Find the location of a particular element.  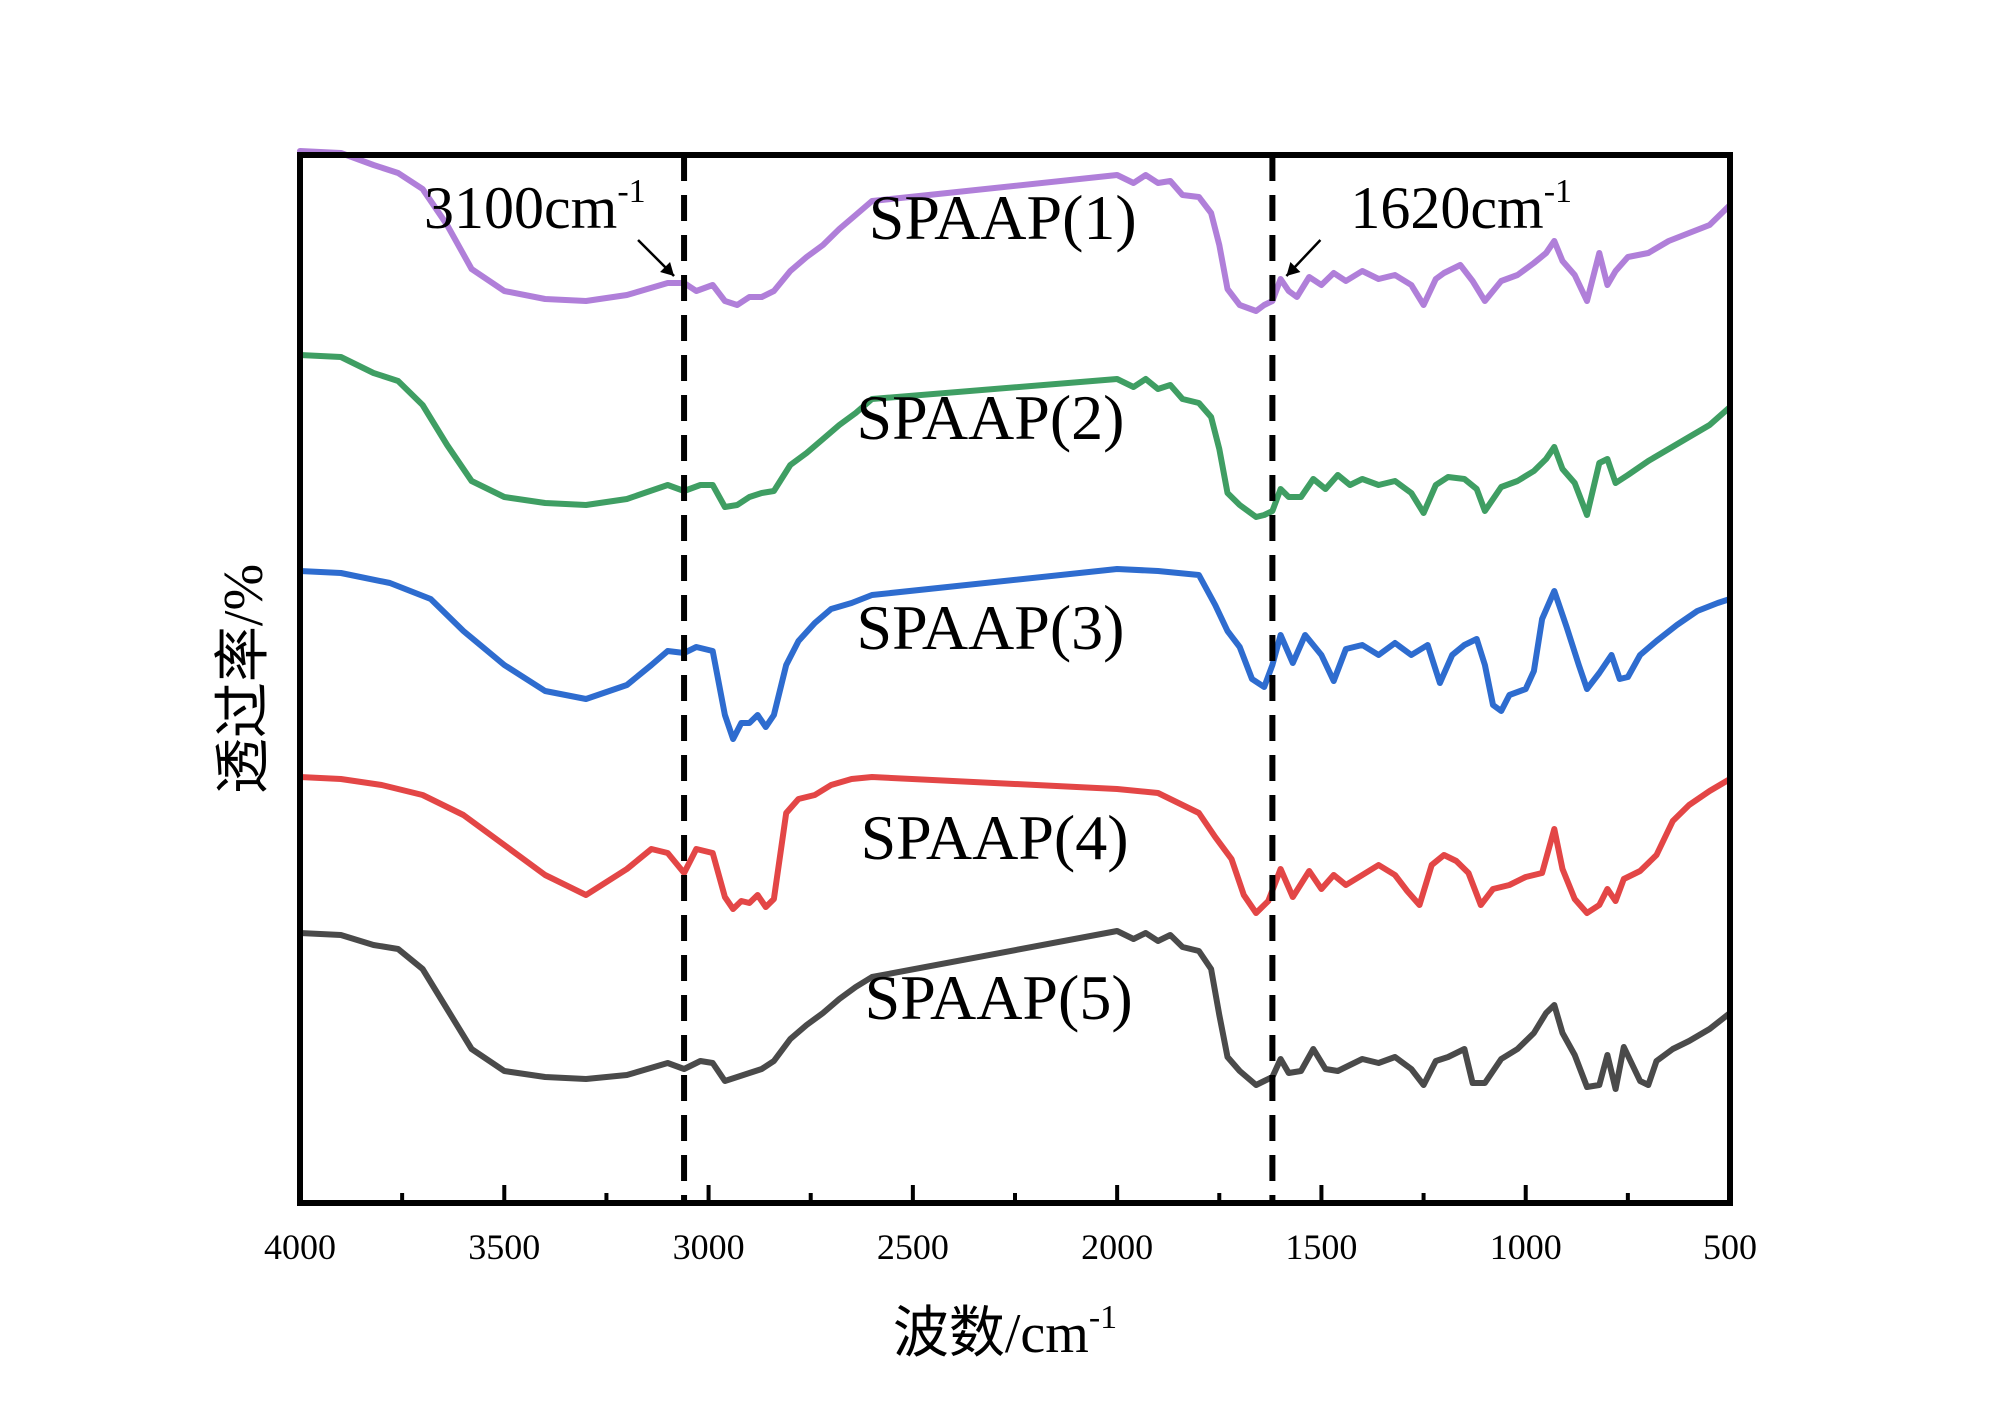

x-tick-label: 2000 is located at coordinates (1117, 1247).